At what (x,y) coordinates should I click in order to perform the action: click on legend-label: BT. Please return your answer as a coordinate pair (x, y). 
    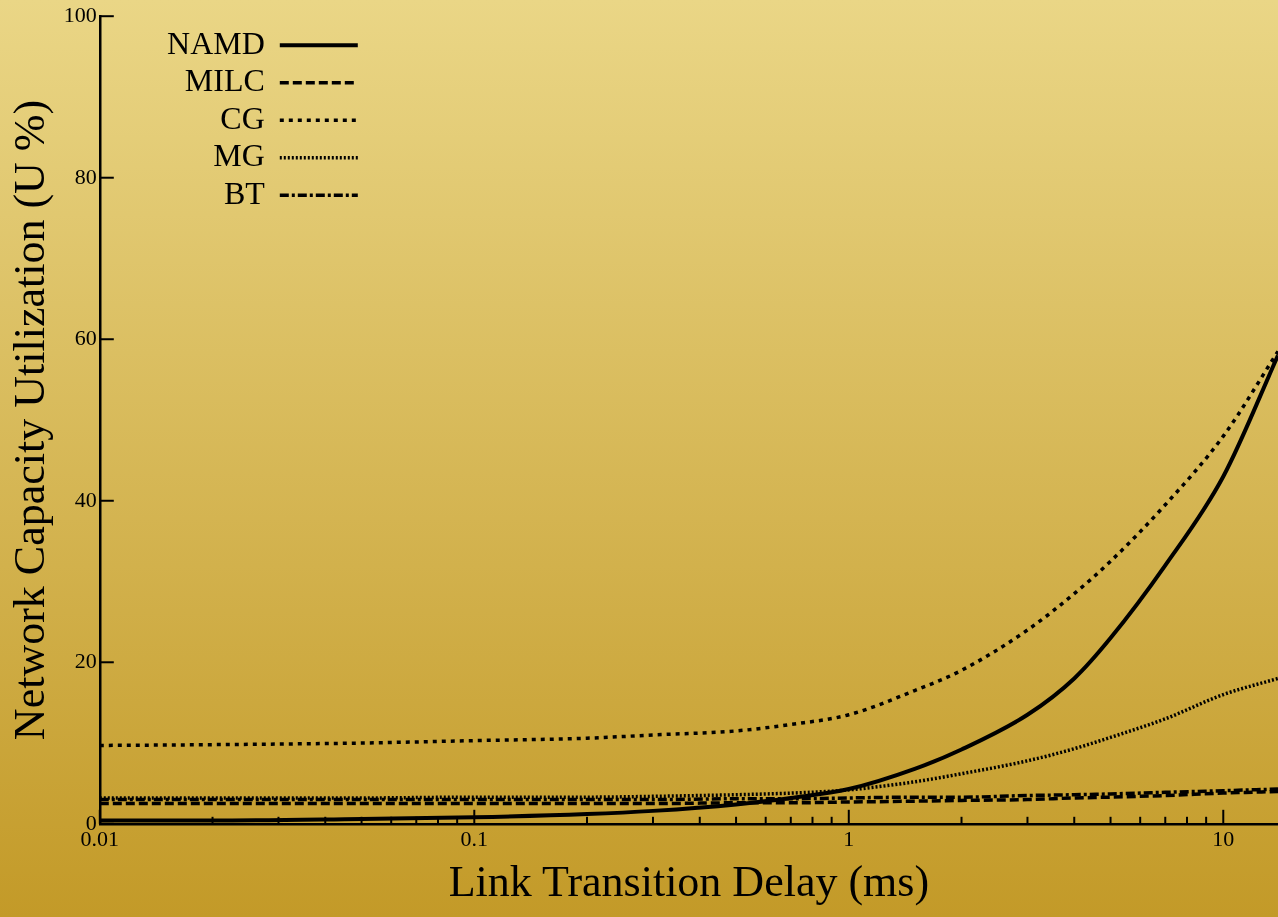
    Looking at the image, I should click on (244, 192).